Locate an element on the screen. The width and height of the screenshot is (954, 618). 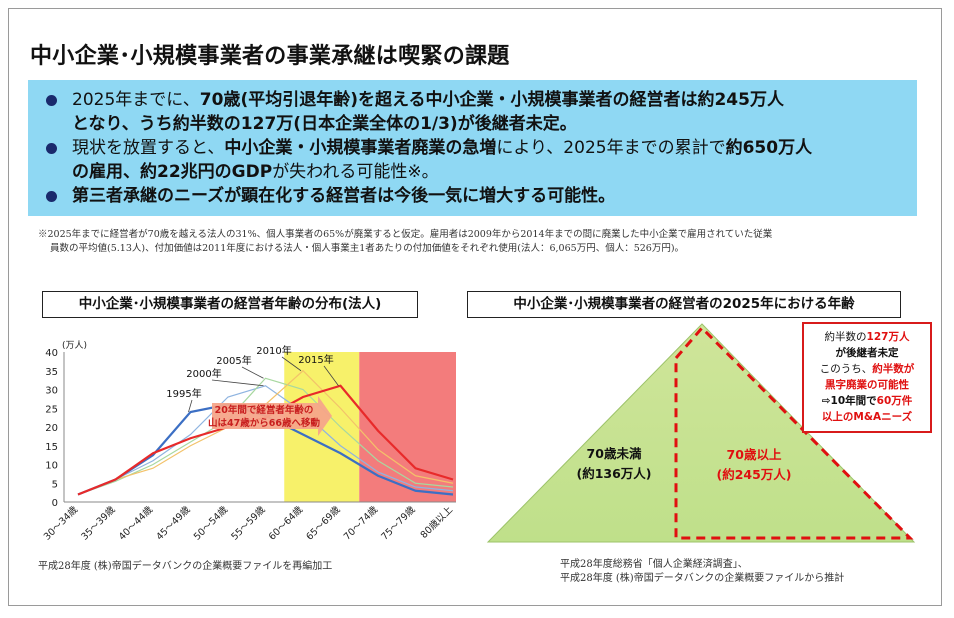
series-line-2005年 is located at coordinates (265, 436).